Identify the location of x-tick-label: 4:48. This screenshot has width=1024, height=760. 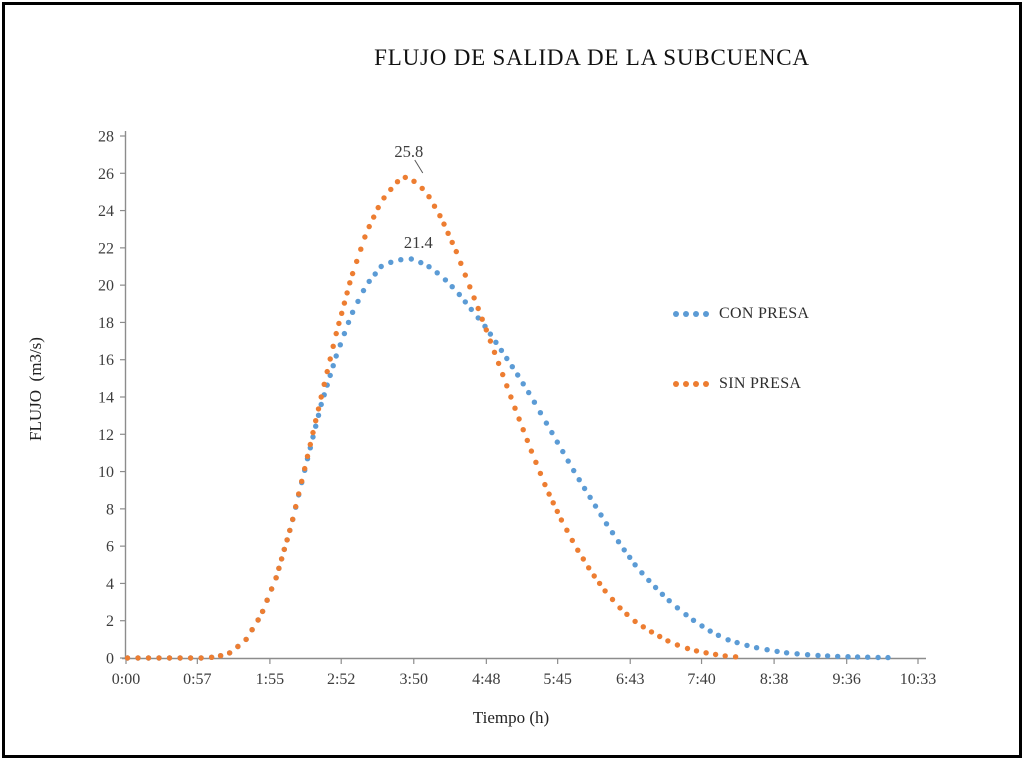
(486, 679).